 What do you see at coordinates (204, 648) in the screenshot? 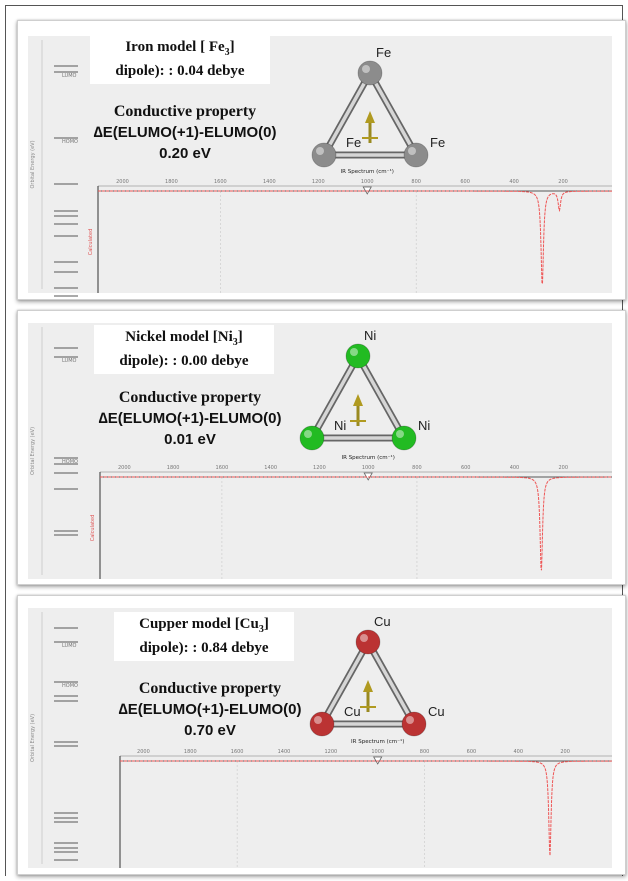
I see `dipole-value: dipole): : 0.84 debye` at bounding box center [204, 648].